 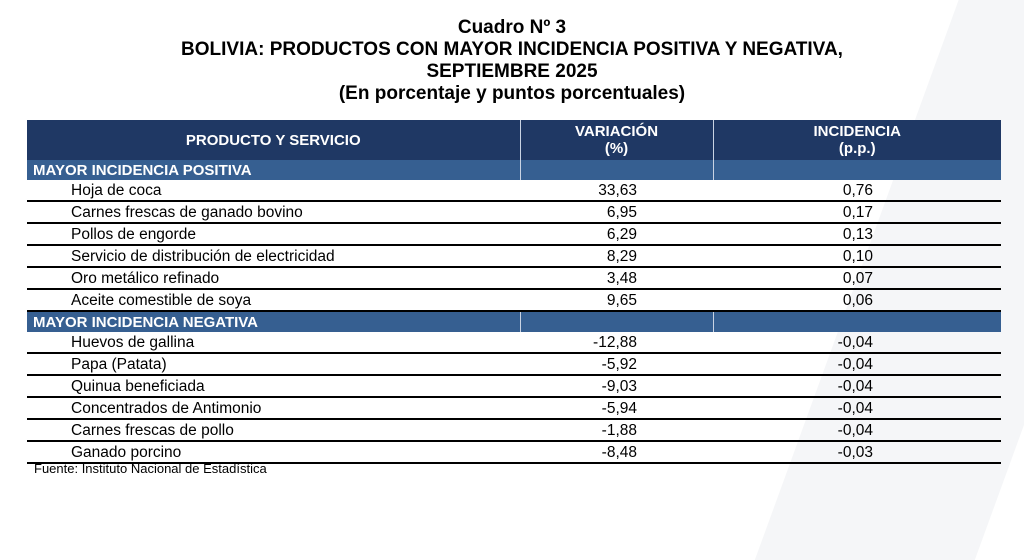 I want to click on header-product: PRODUCTO Y SERVICIO, so click(x=273, y=140).